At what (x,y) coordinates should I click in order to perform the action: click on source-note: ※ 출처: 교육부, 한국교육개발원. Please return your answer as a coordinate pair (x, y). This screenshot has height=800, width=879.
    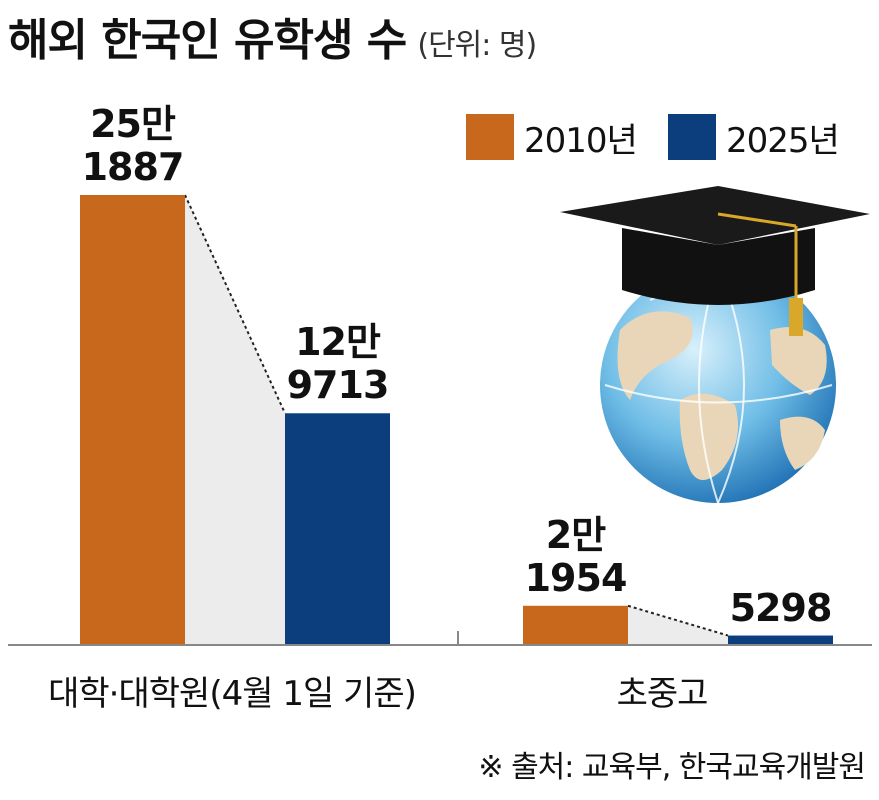
    Looking at the image, I should click on (672, 767).